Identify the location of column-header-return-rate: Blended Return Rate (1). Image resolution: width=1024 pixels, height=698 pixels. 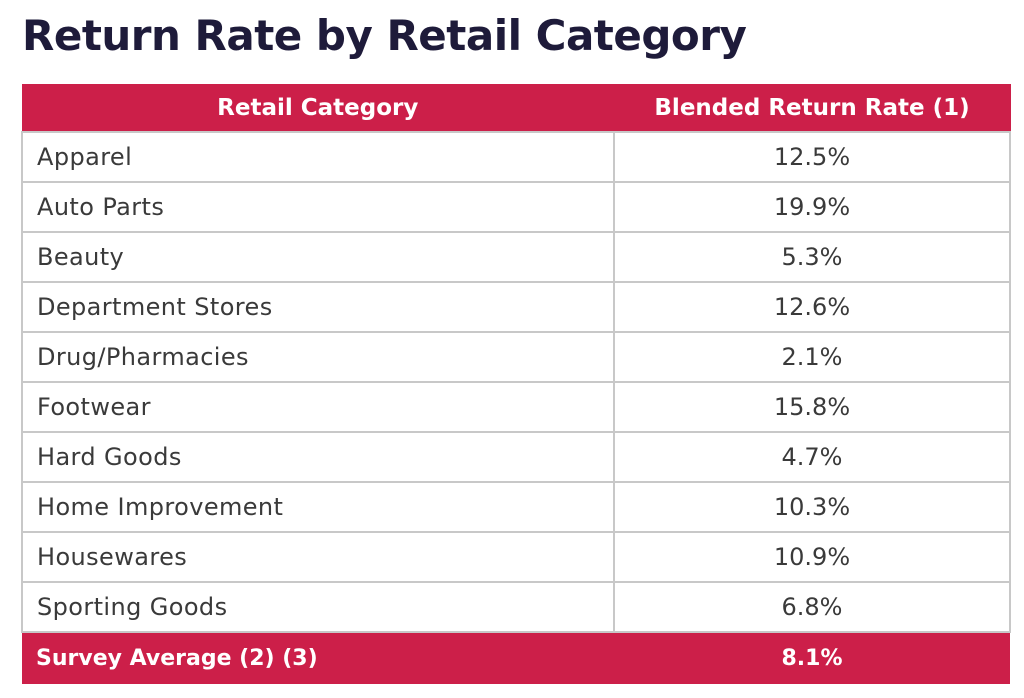
(812, 108).